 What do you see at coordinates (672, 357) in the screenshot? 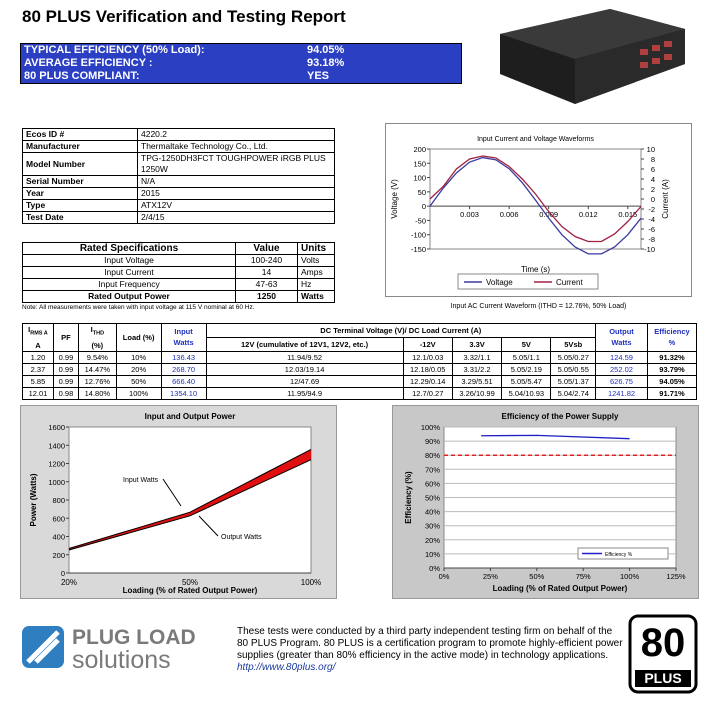
I see `test-cell: 91.32%` at bounding box center [672, 357].